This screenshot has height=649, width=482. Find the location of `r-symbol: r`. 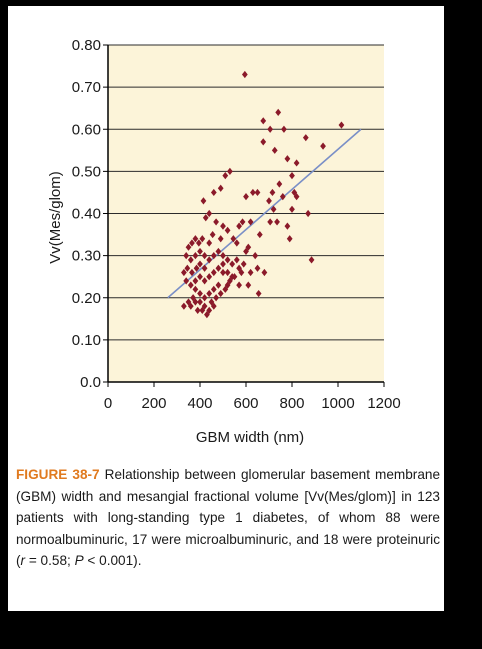

r-symbol: r is located at coordinates (23, 561).